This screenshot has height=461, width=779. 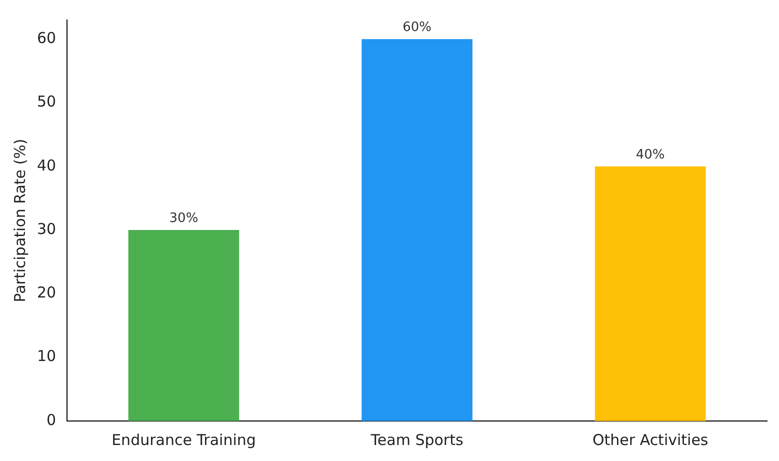 What do you see at coordinates (650, 439) in the screenshot?
I see `x-tick-label: Other Activities` at bounding box center [650, 439].